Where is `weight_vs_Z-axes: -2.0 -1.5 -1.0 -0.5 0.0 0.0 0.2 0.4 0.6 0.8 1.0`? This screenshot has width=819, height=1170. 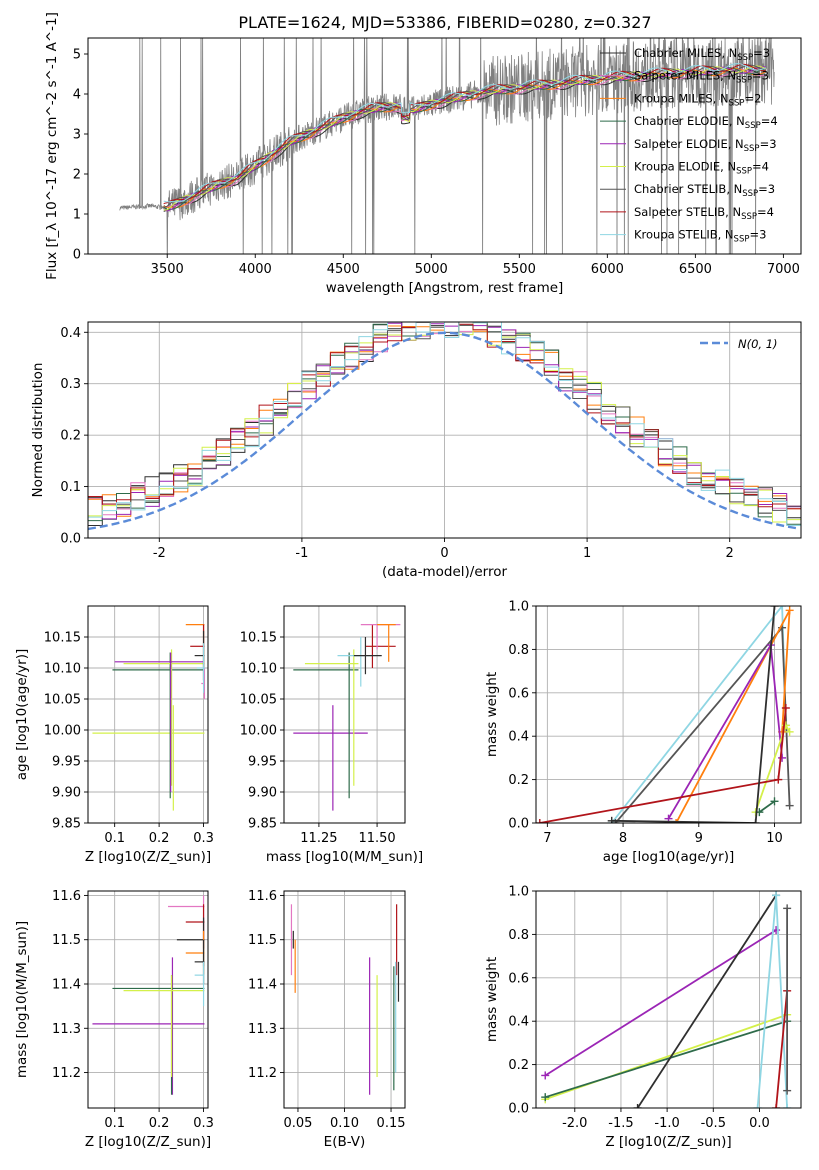 weight_vs_Z-axes: -2.0 -1.5 -1.0 -0.5 0.0 0.0 0.2 0.4 0.6 0.8 1.0 is located at coordinates (654, 1008).